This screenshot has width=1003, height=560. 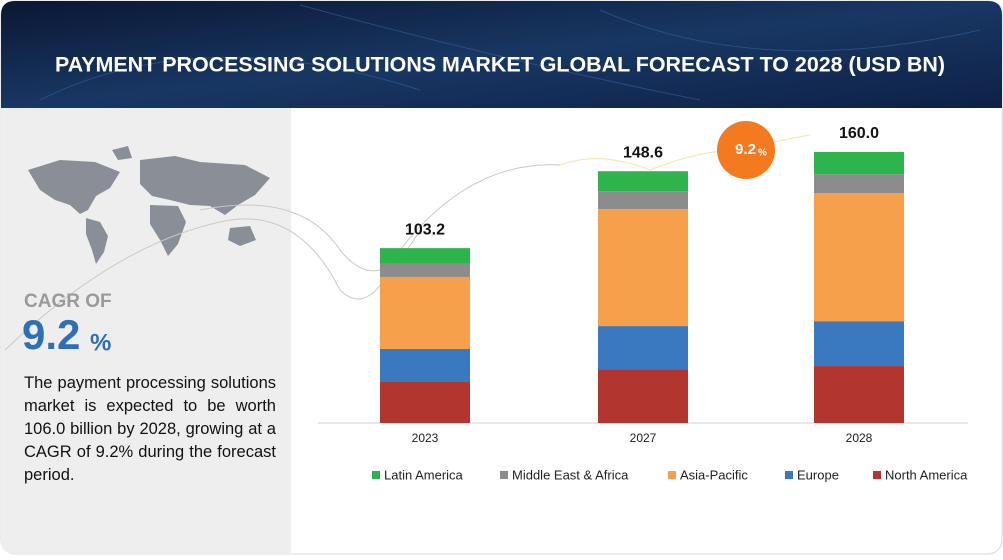 I want to click on total-label: 148.6, so click(x=643, y=152).